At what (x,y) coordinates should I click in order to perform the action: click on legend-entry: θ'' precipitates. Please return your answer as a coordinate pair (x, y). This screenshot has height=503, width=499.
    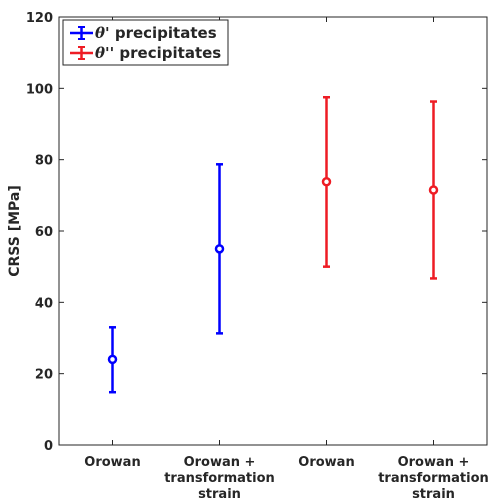
    Looking at the image, I should click on (145, 53).